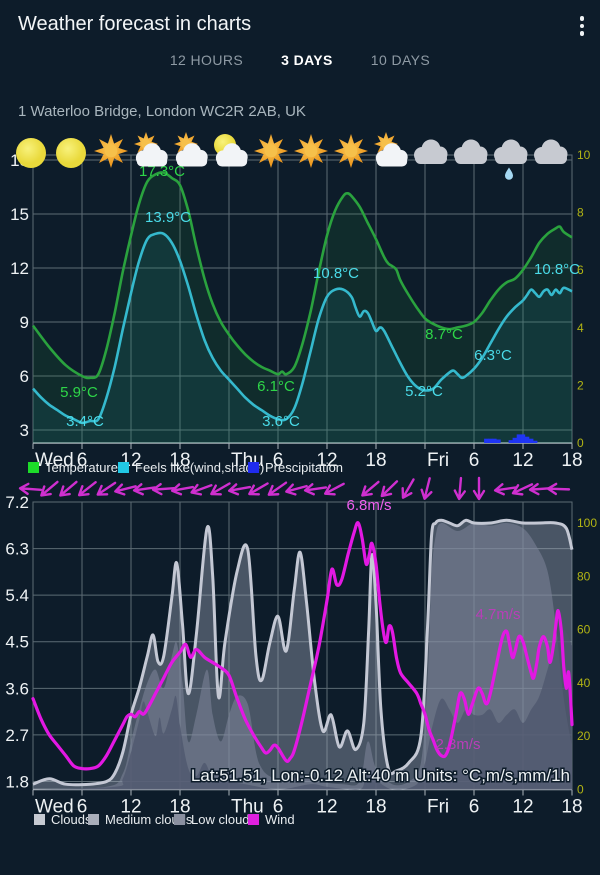 The image size is (600, 875). Describe the element at coordinates (231, 150) in the screenshot. I see `weather-icon-disc-cloud` at that location.